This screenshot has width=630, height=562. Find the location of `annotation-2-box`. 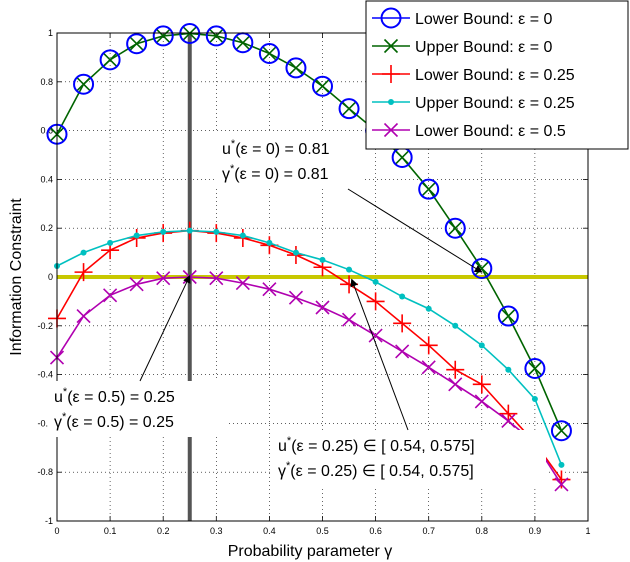

annotation-2-box is located at coordinates (137, 409).